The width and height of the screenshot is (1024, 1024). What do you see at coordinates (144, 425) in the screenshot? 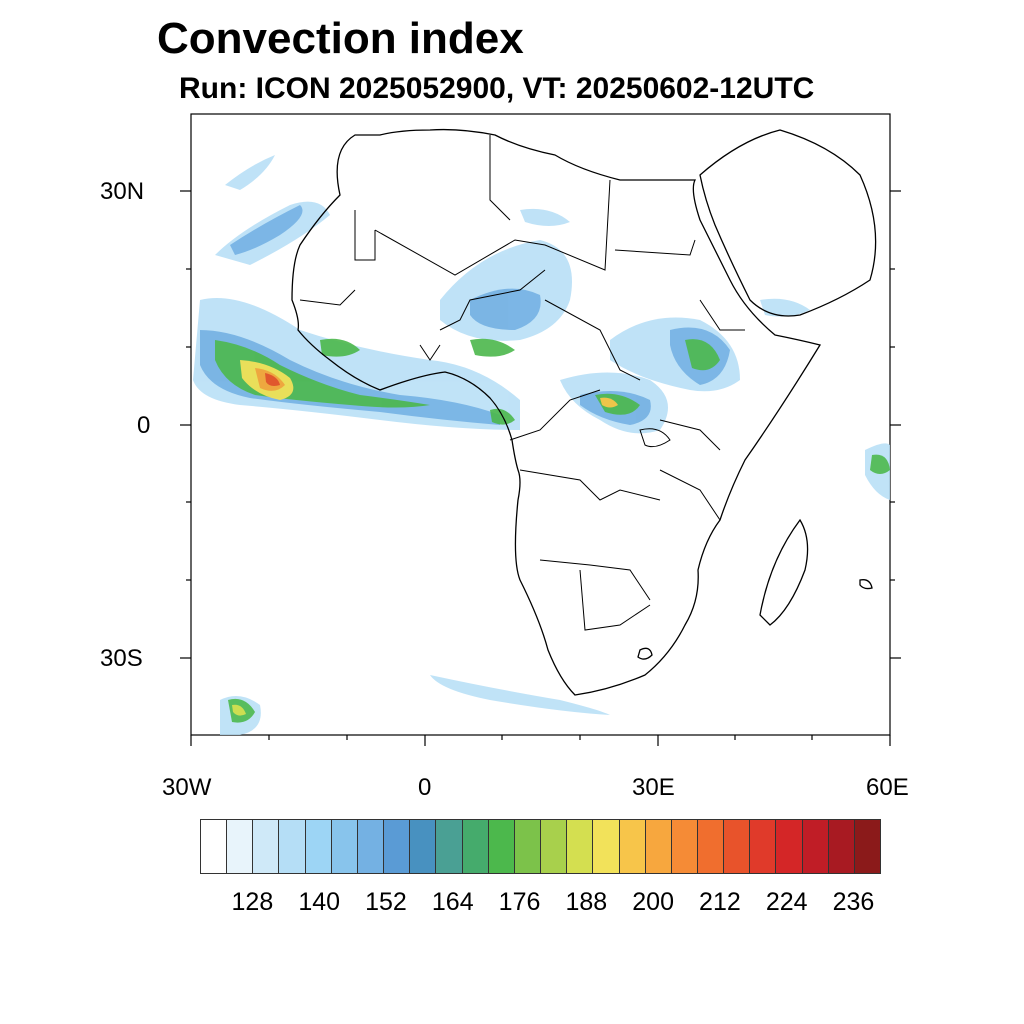
I see `lat-label-0: 0` at bounding box center [144, 425].